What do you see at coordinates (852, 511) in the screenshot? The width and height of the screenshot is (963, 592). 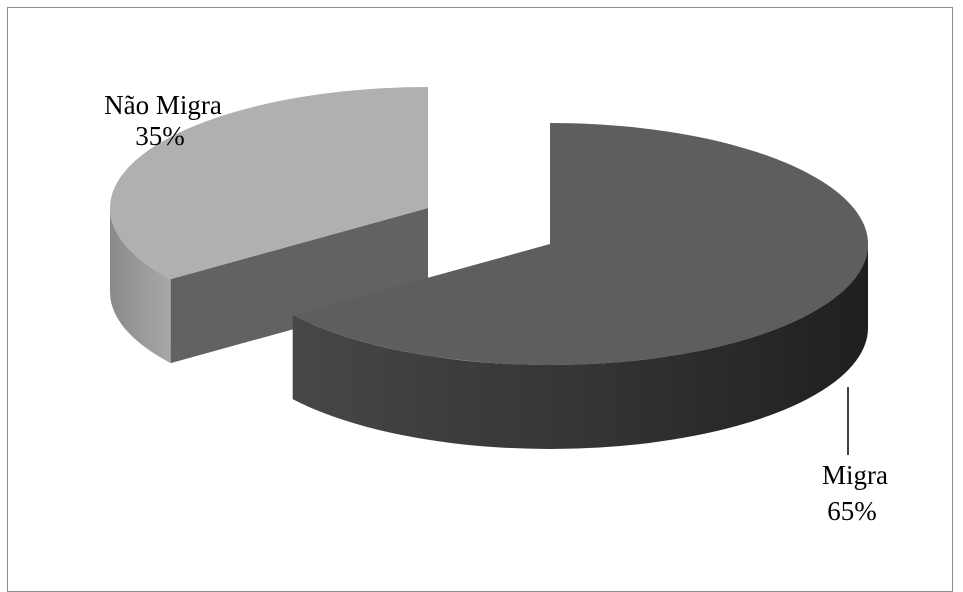 I see `value-migra: 65%` at bounding box center [852, 511].